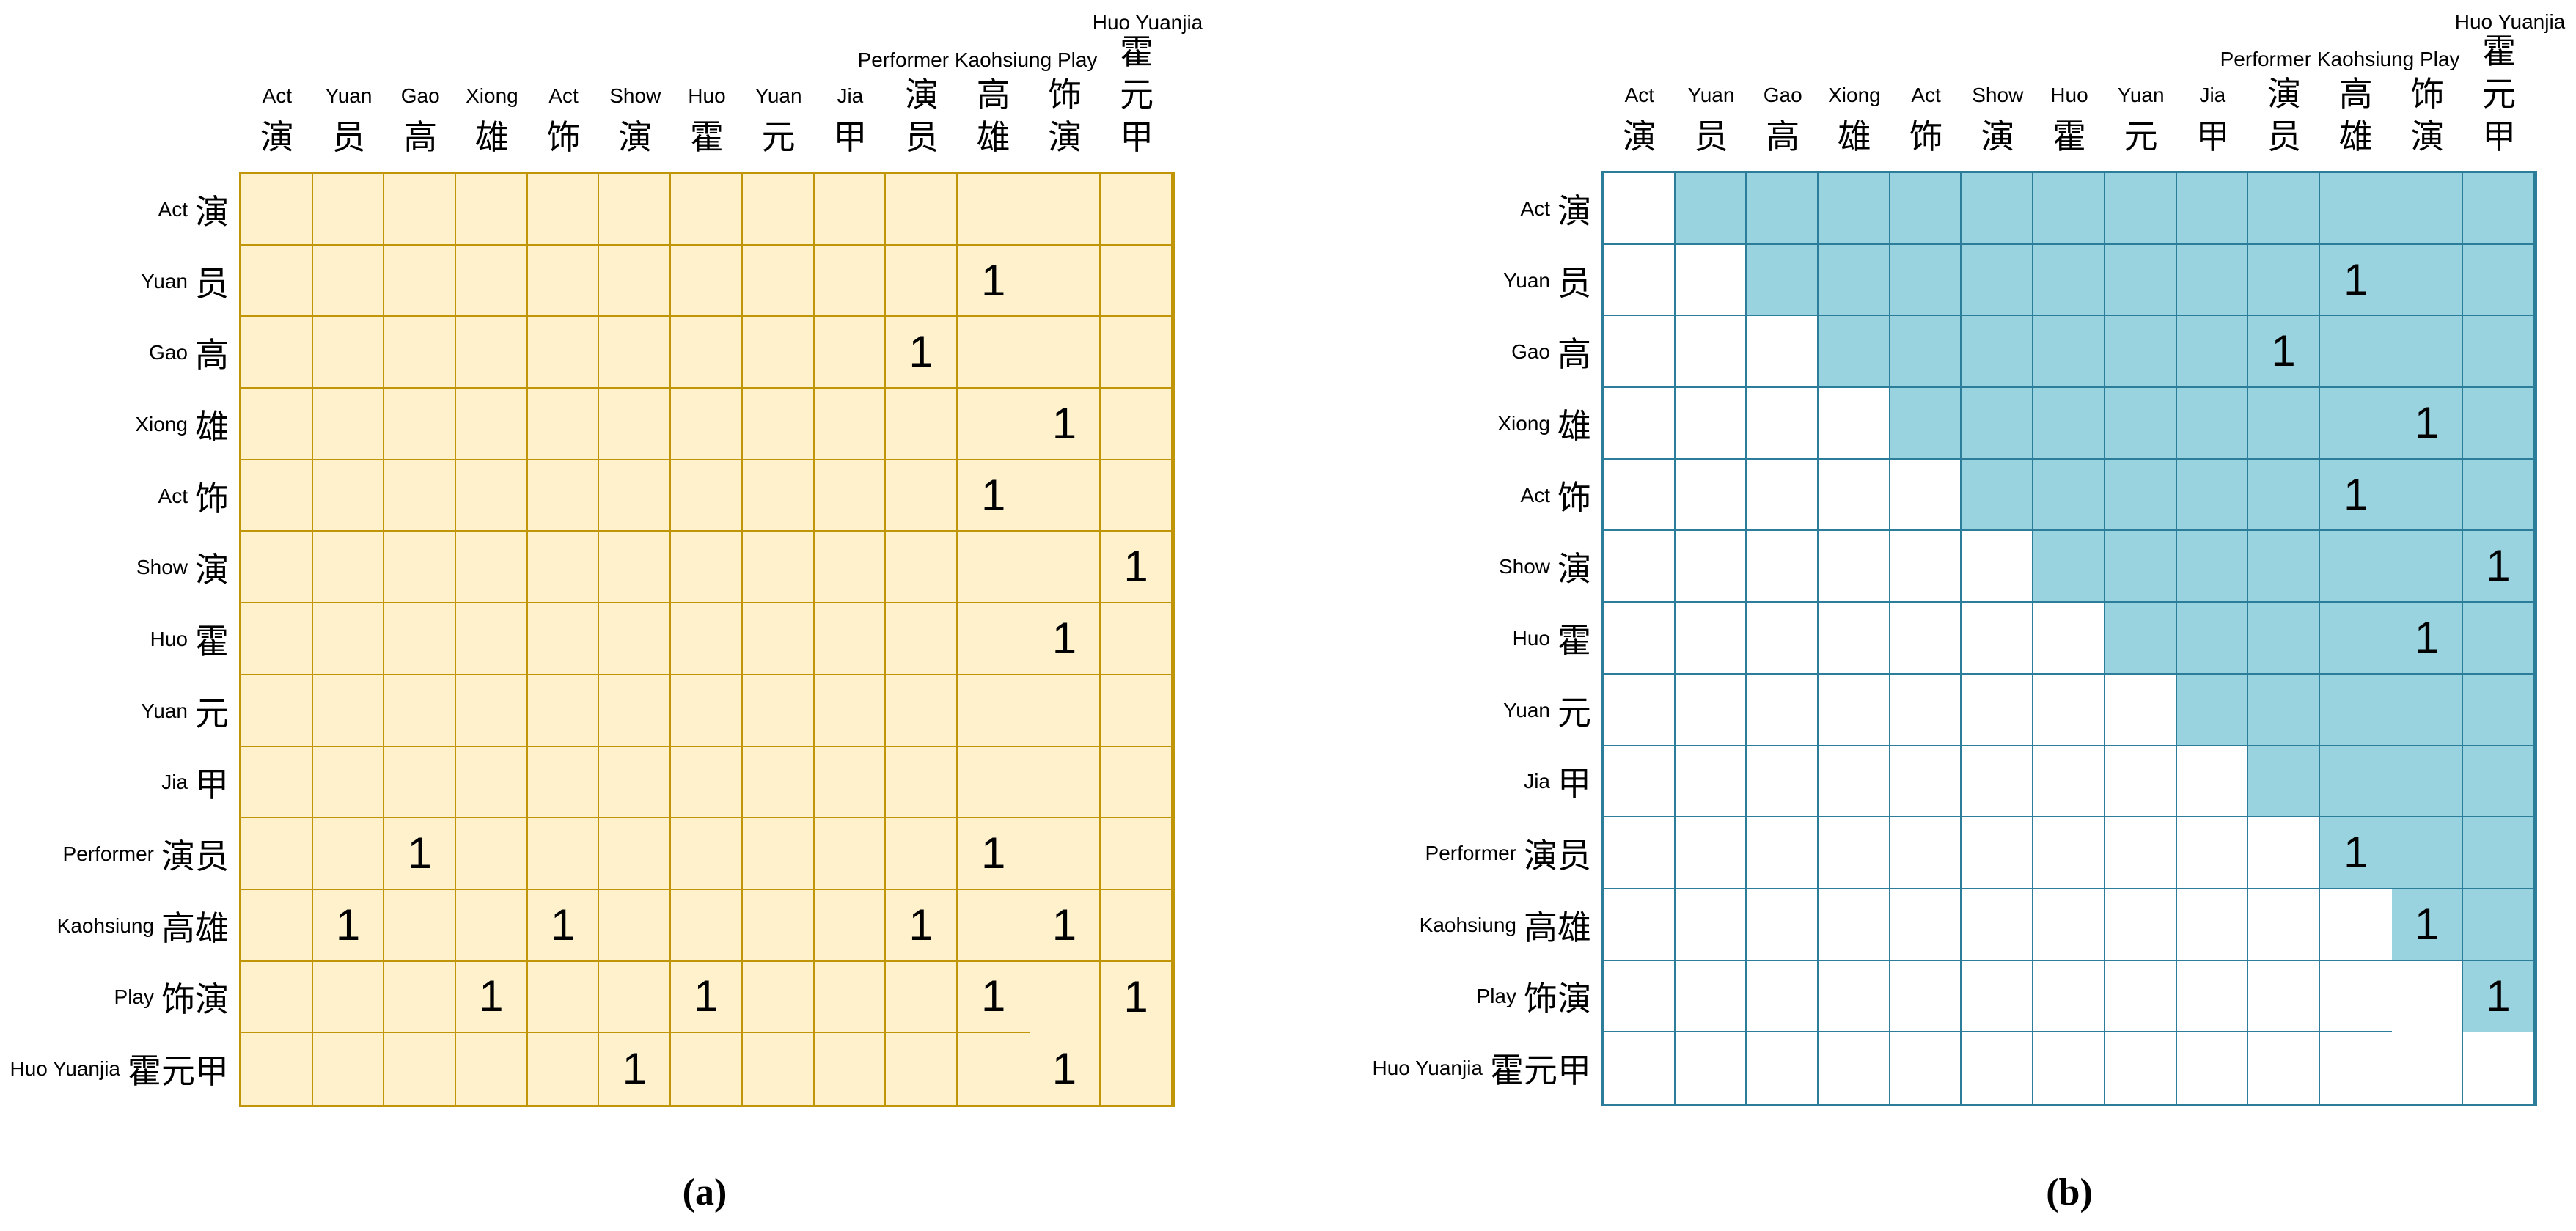 This screenshot has height=1231, width=2576. I want to click on column-header: Yuan 元, so click(2141, 121).